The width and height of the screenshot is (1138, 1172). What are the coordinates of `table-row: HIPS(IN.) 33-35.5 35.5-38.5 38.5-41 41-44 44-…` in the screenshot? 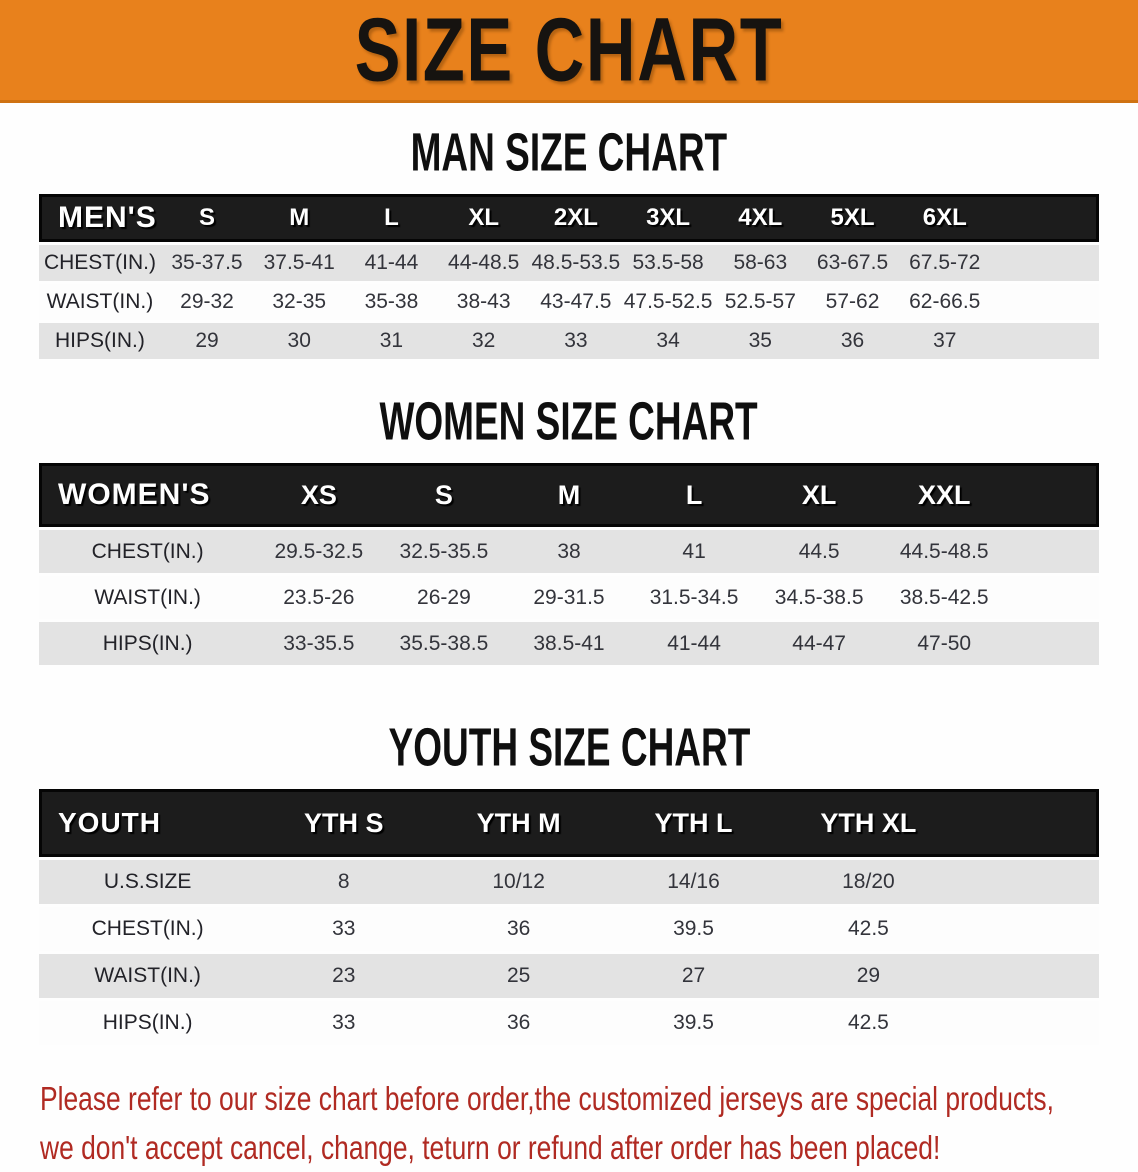 It's located at (569, 643).